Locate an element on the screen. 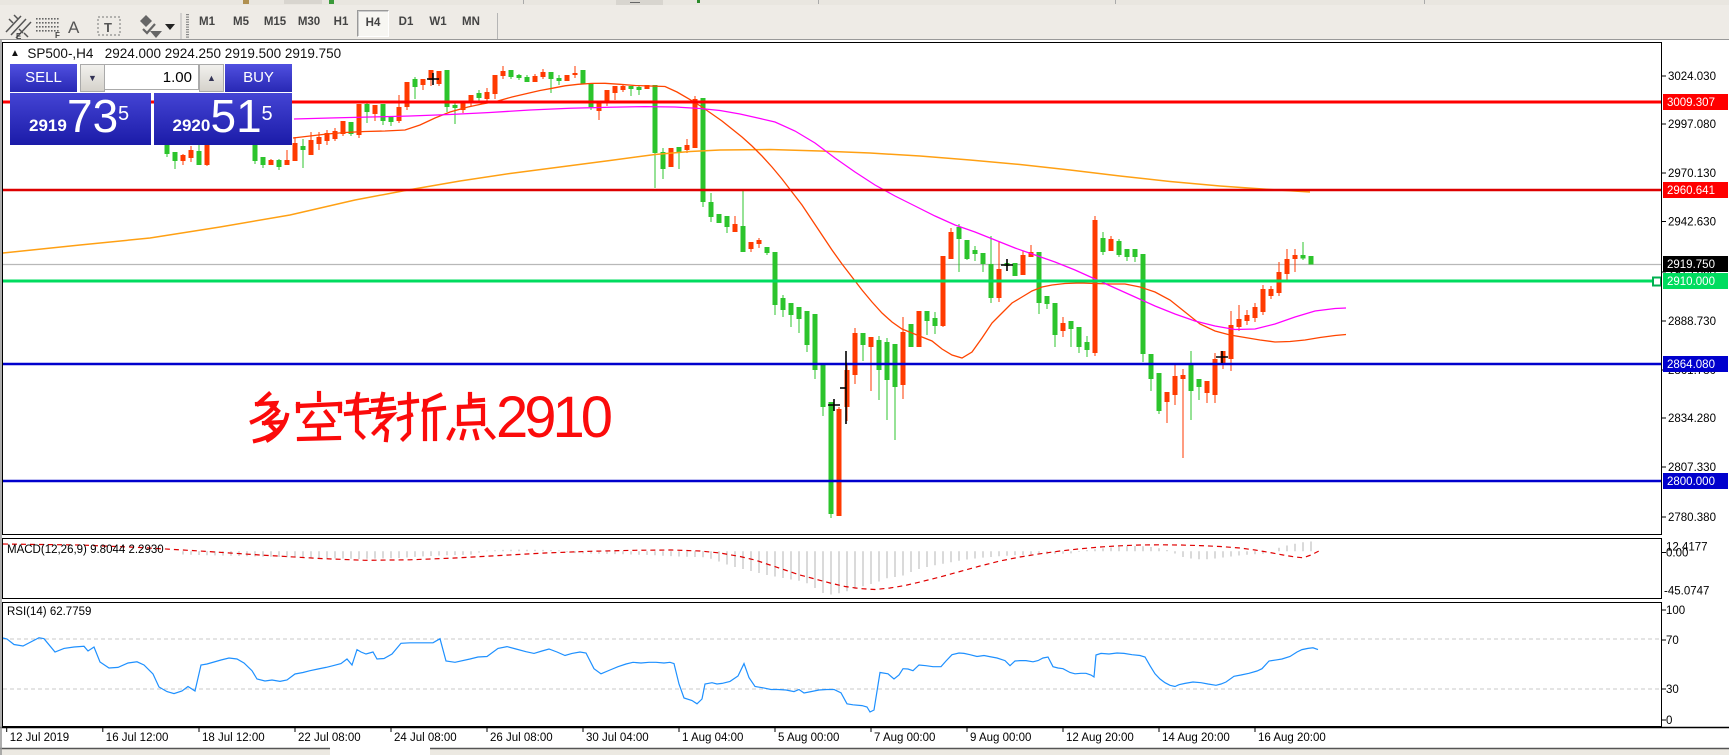 Image resolution: width=1729 pixels, height=755 pixels. svg-text: 0 is located at coordinates (1669, 721).